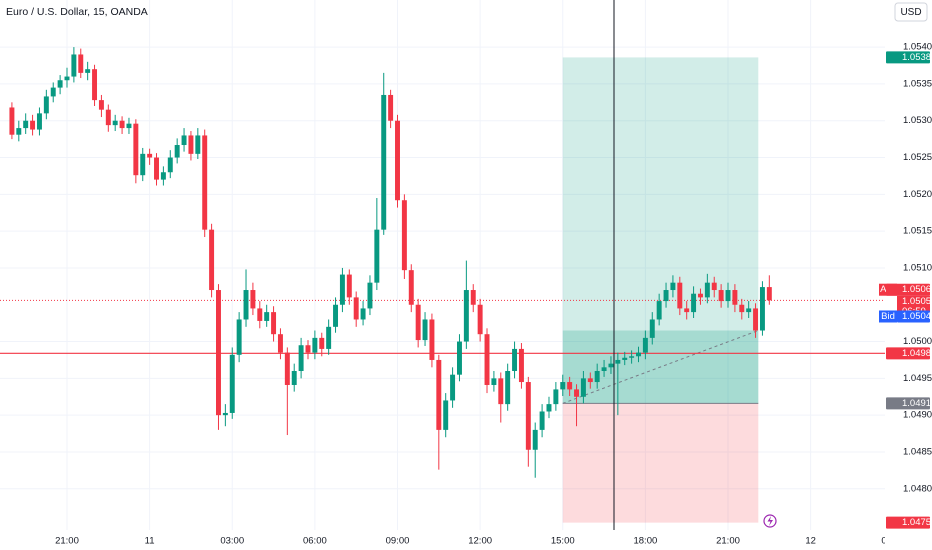 The width and height of the screenshot is (932, 550). What do you see at coordinates (908, 403) in the screenshot?
I see `entry-box` at bounding box center [908, 403].